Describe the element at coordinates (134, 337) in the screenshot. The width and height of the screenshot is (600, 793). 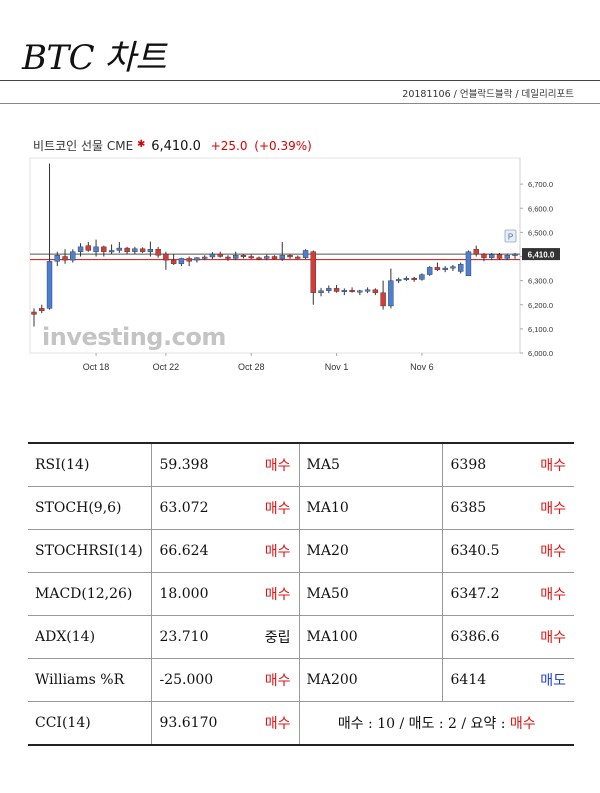
I see `investing-watermark: investing.com` at that location.